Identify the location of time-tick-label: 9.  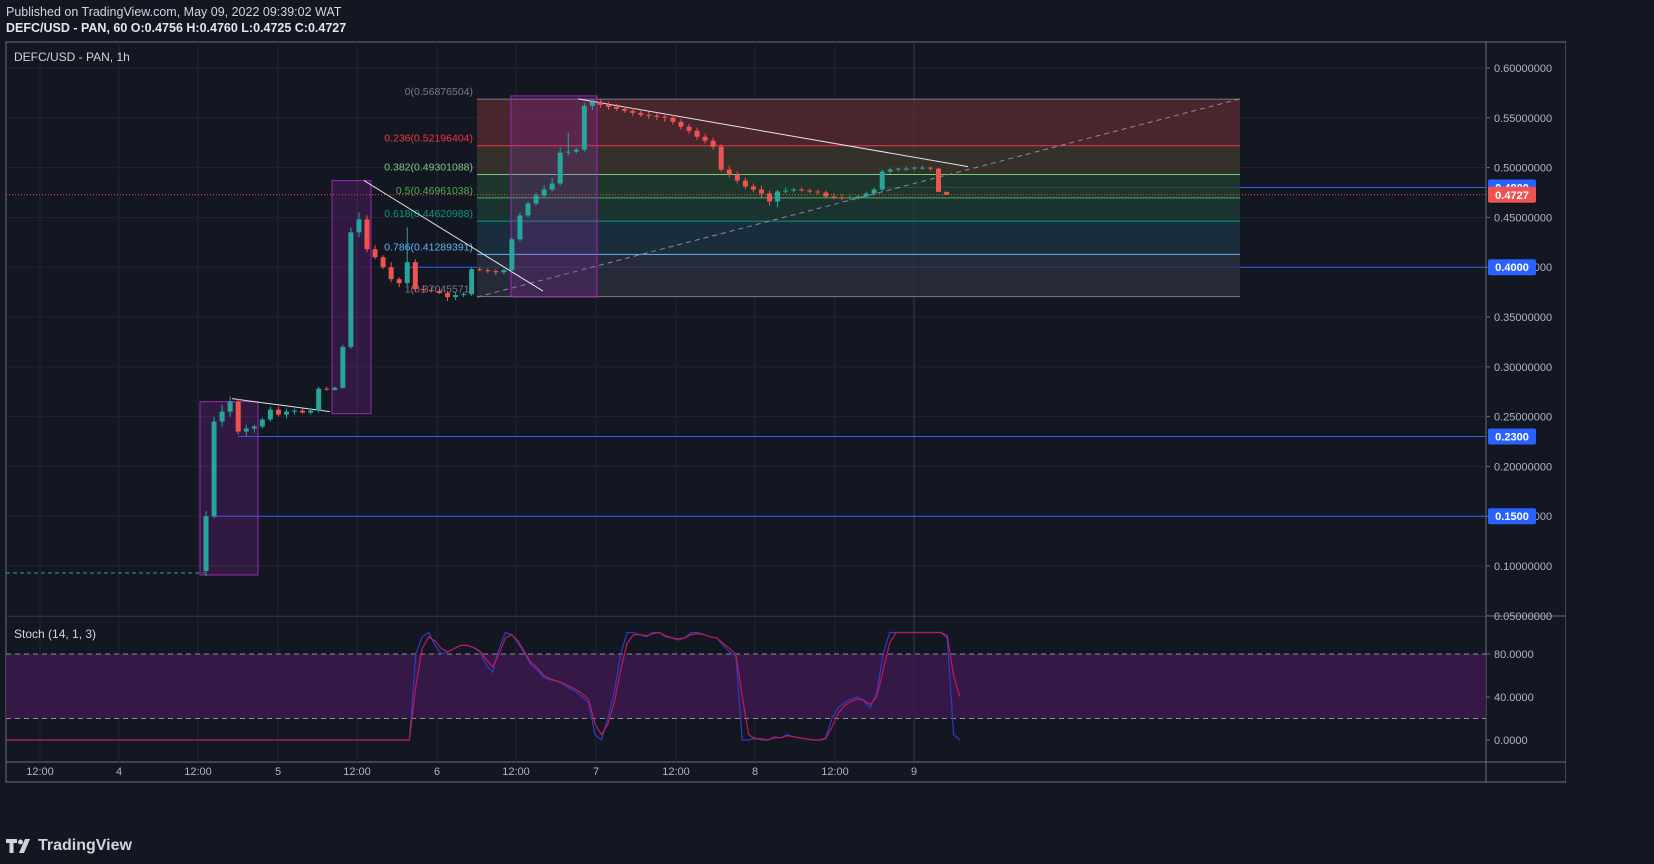
(914, 772).